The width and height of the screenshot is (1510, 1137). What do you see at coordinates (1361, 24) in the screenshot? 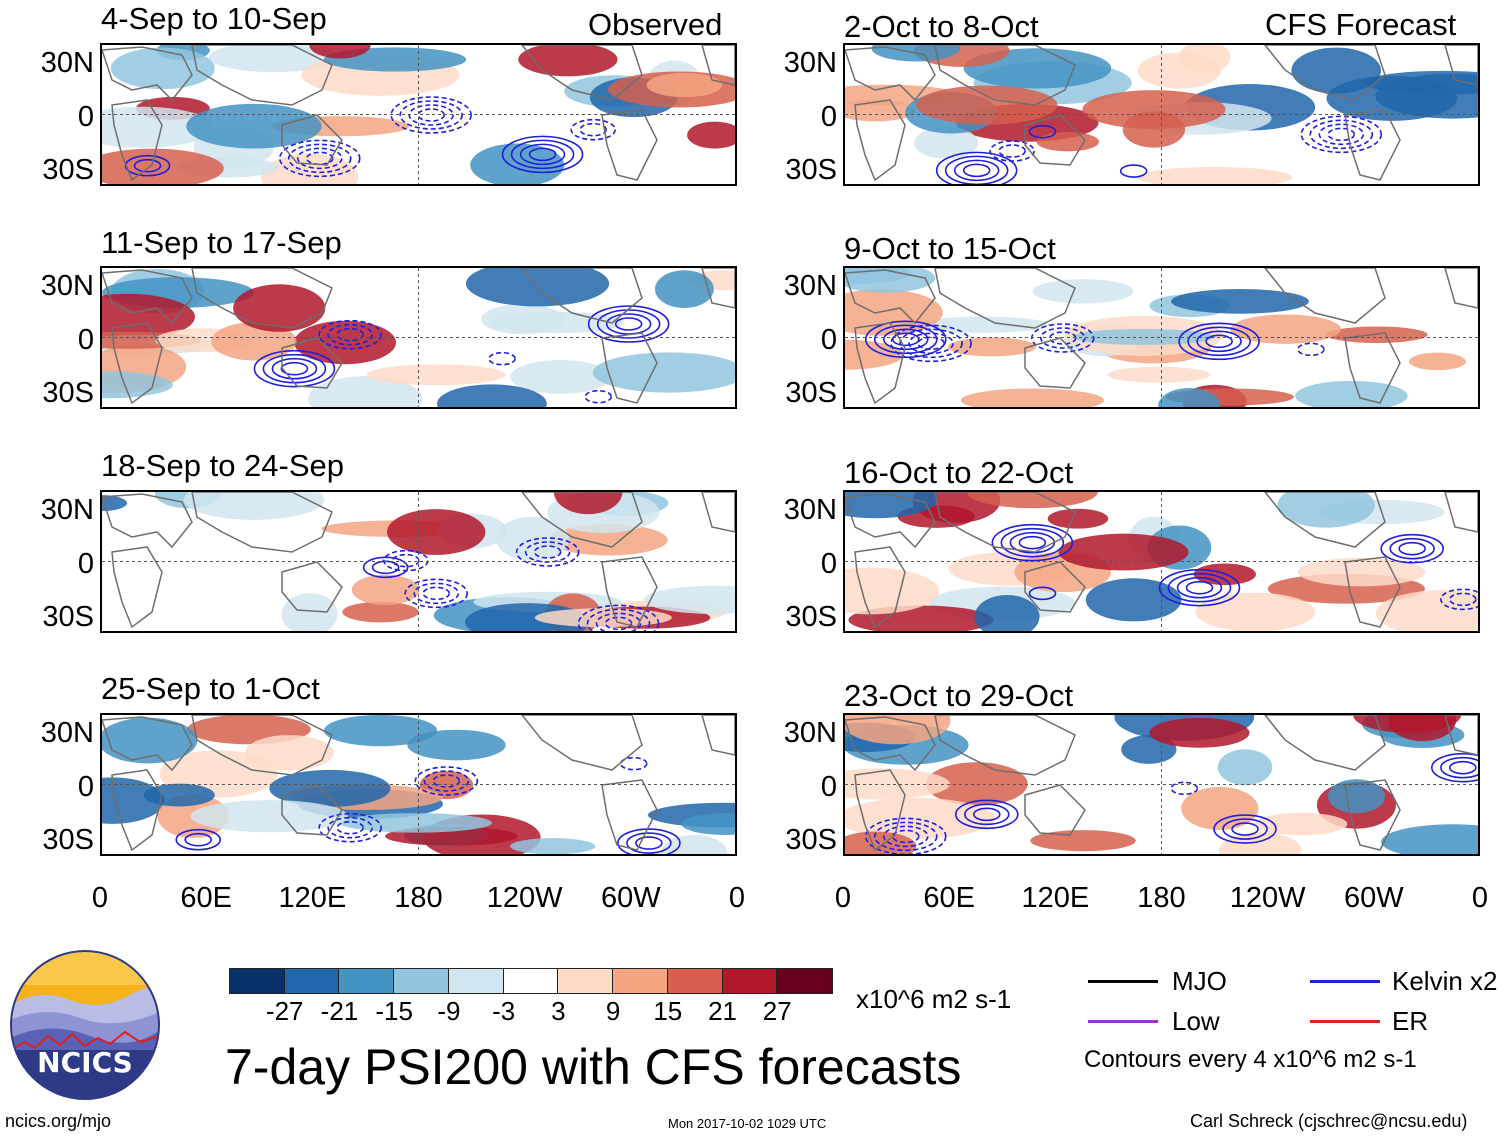
I see `forecast-header: CFS Forecast` at bounding box center [1361, 24].